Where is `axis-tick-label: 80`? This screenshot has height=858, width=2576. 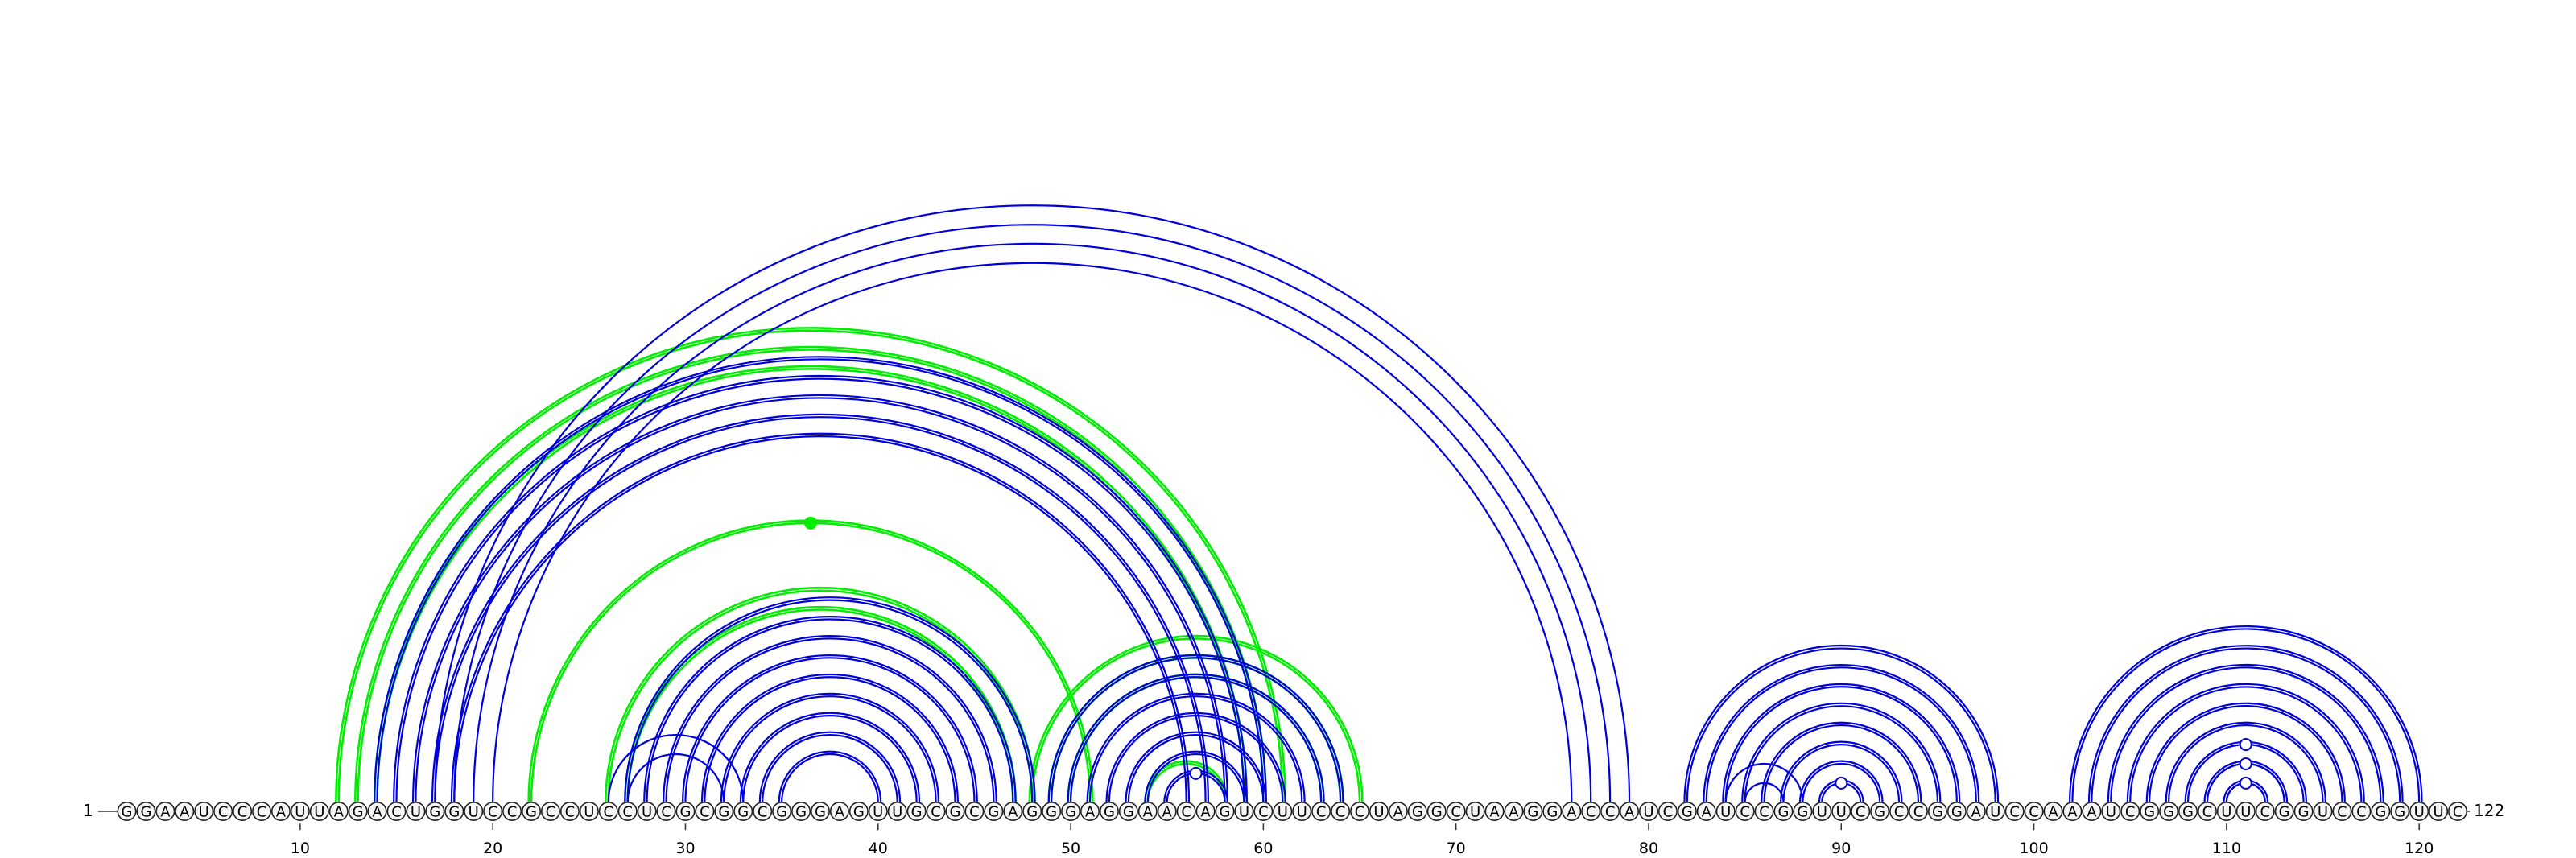 axis-tick-label: 80 is located at coordinates (1648, 848).